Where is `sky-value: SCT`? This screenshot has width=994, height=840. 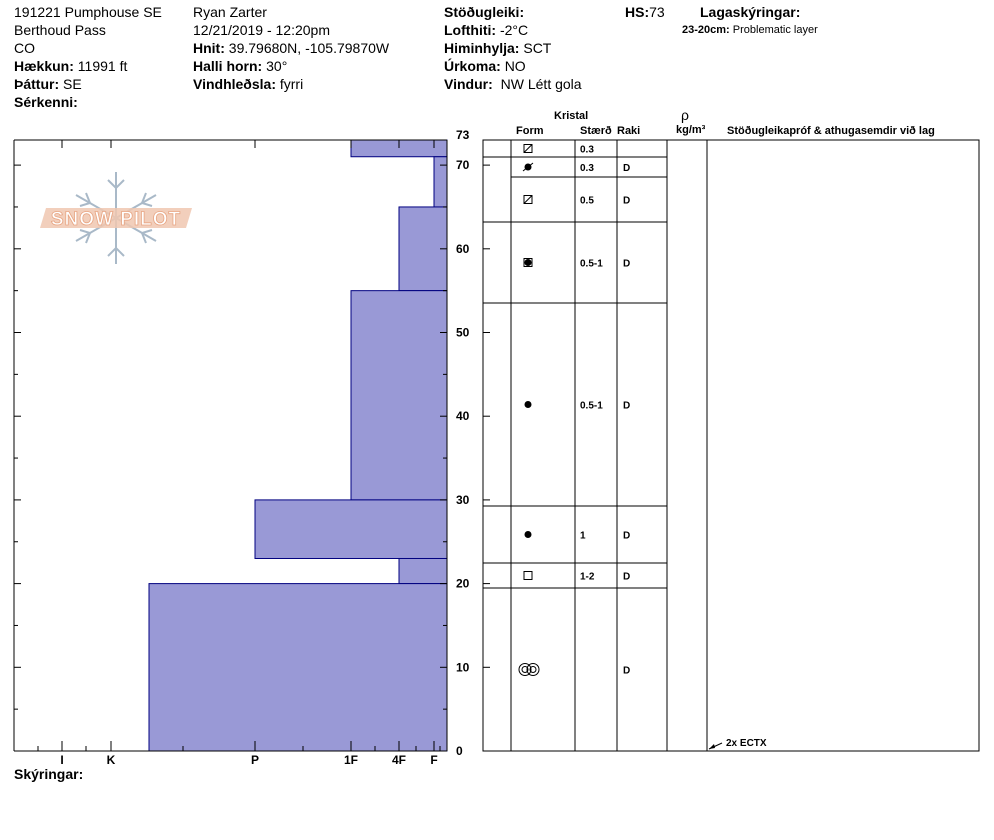
sky-value: SCT is located at coordinates (537, 48).